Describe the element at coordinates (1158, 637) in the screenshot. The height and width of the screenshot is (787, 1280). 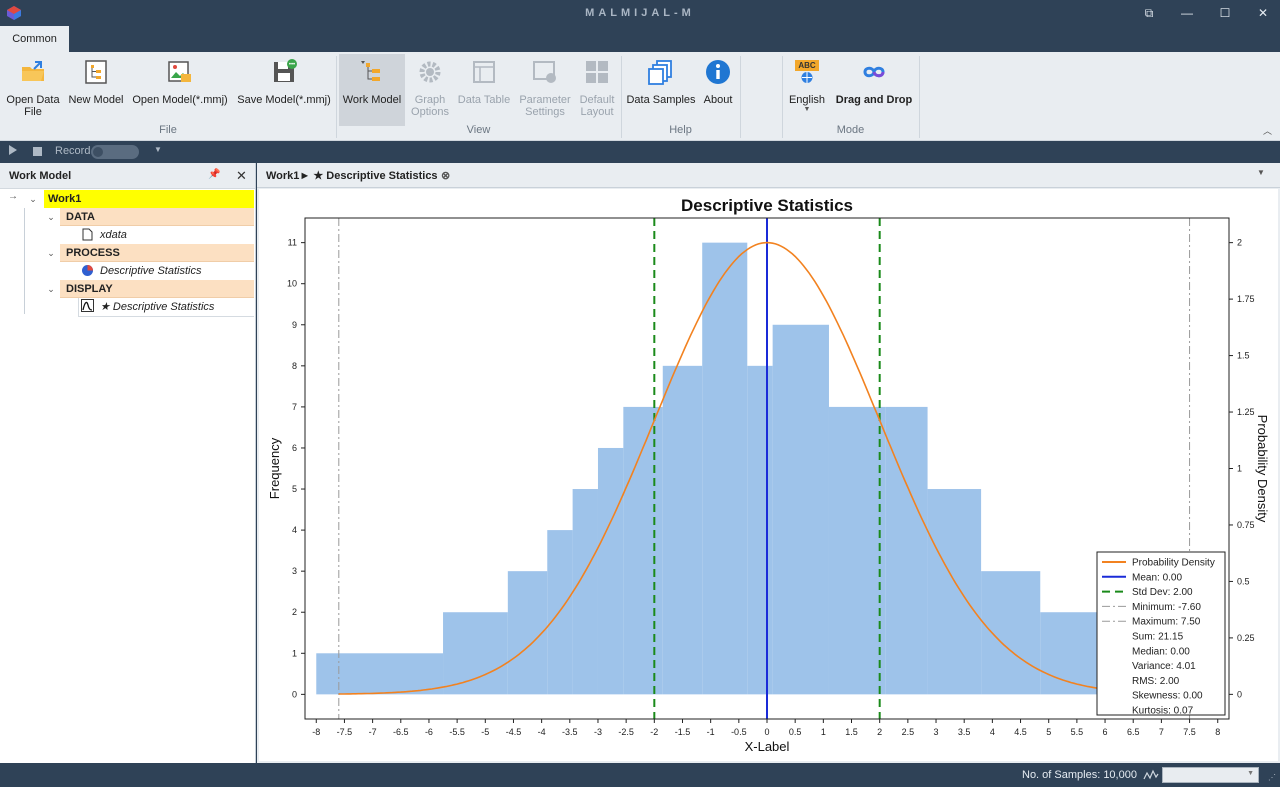
I see `legend-stat: Sum: 21.15` at that location.